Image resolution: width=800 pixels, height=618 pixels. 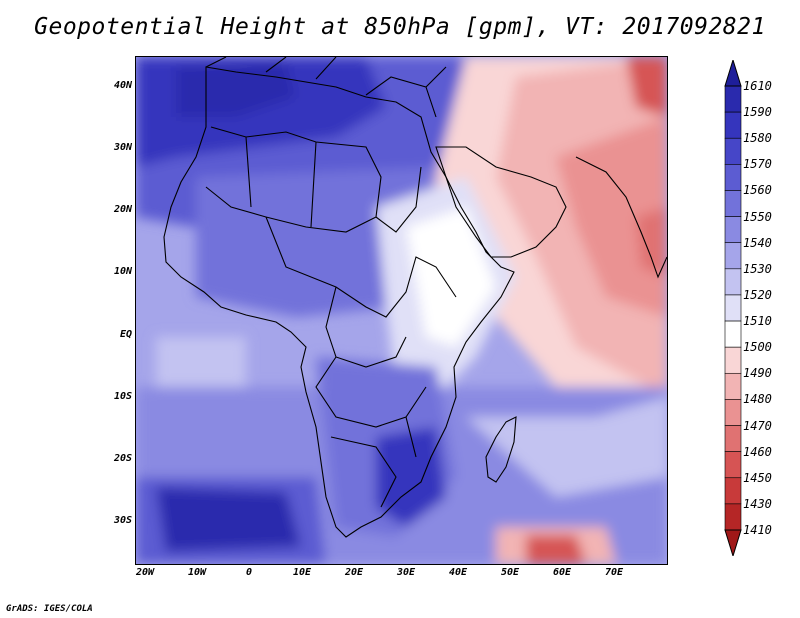 I want to click on lat-label-eq: EQ, so click(x=125, y=334).